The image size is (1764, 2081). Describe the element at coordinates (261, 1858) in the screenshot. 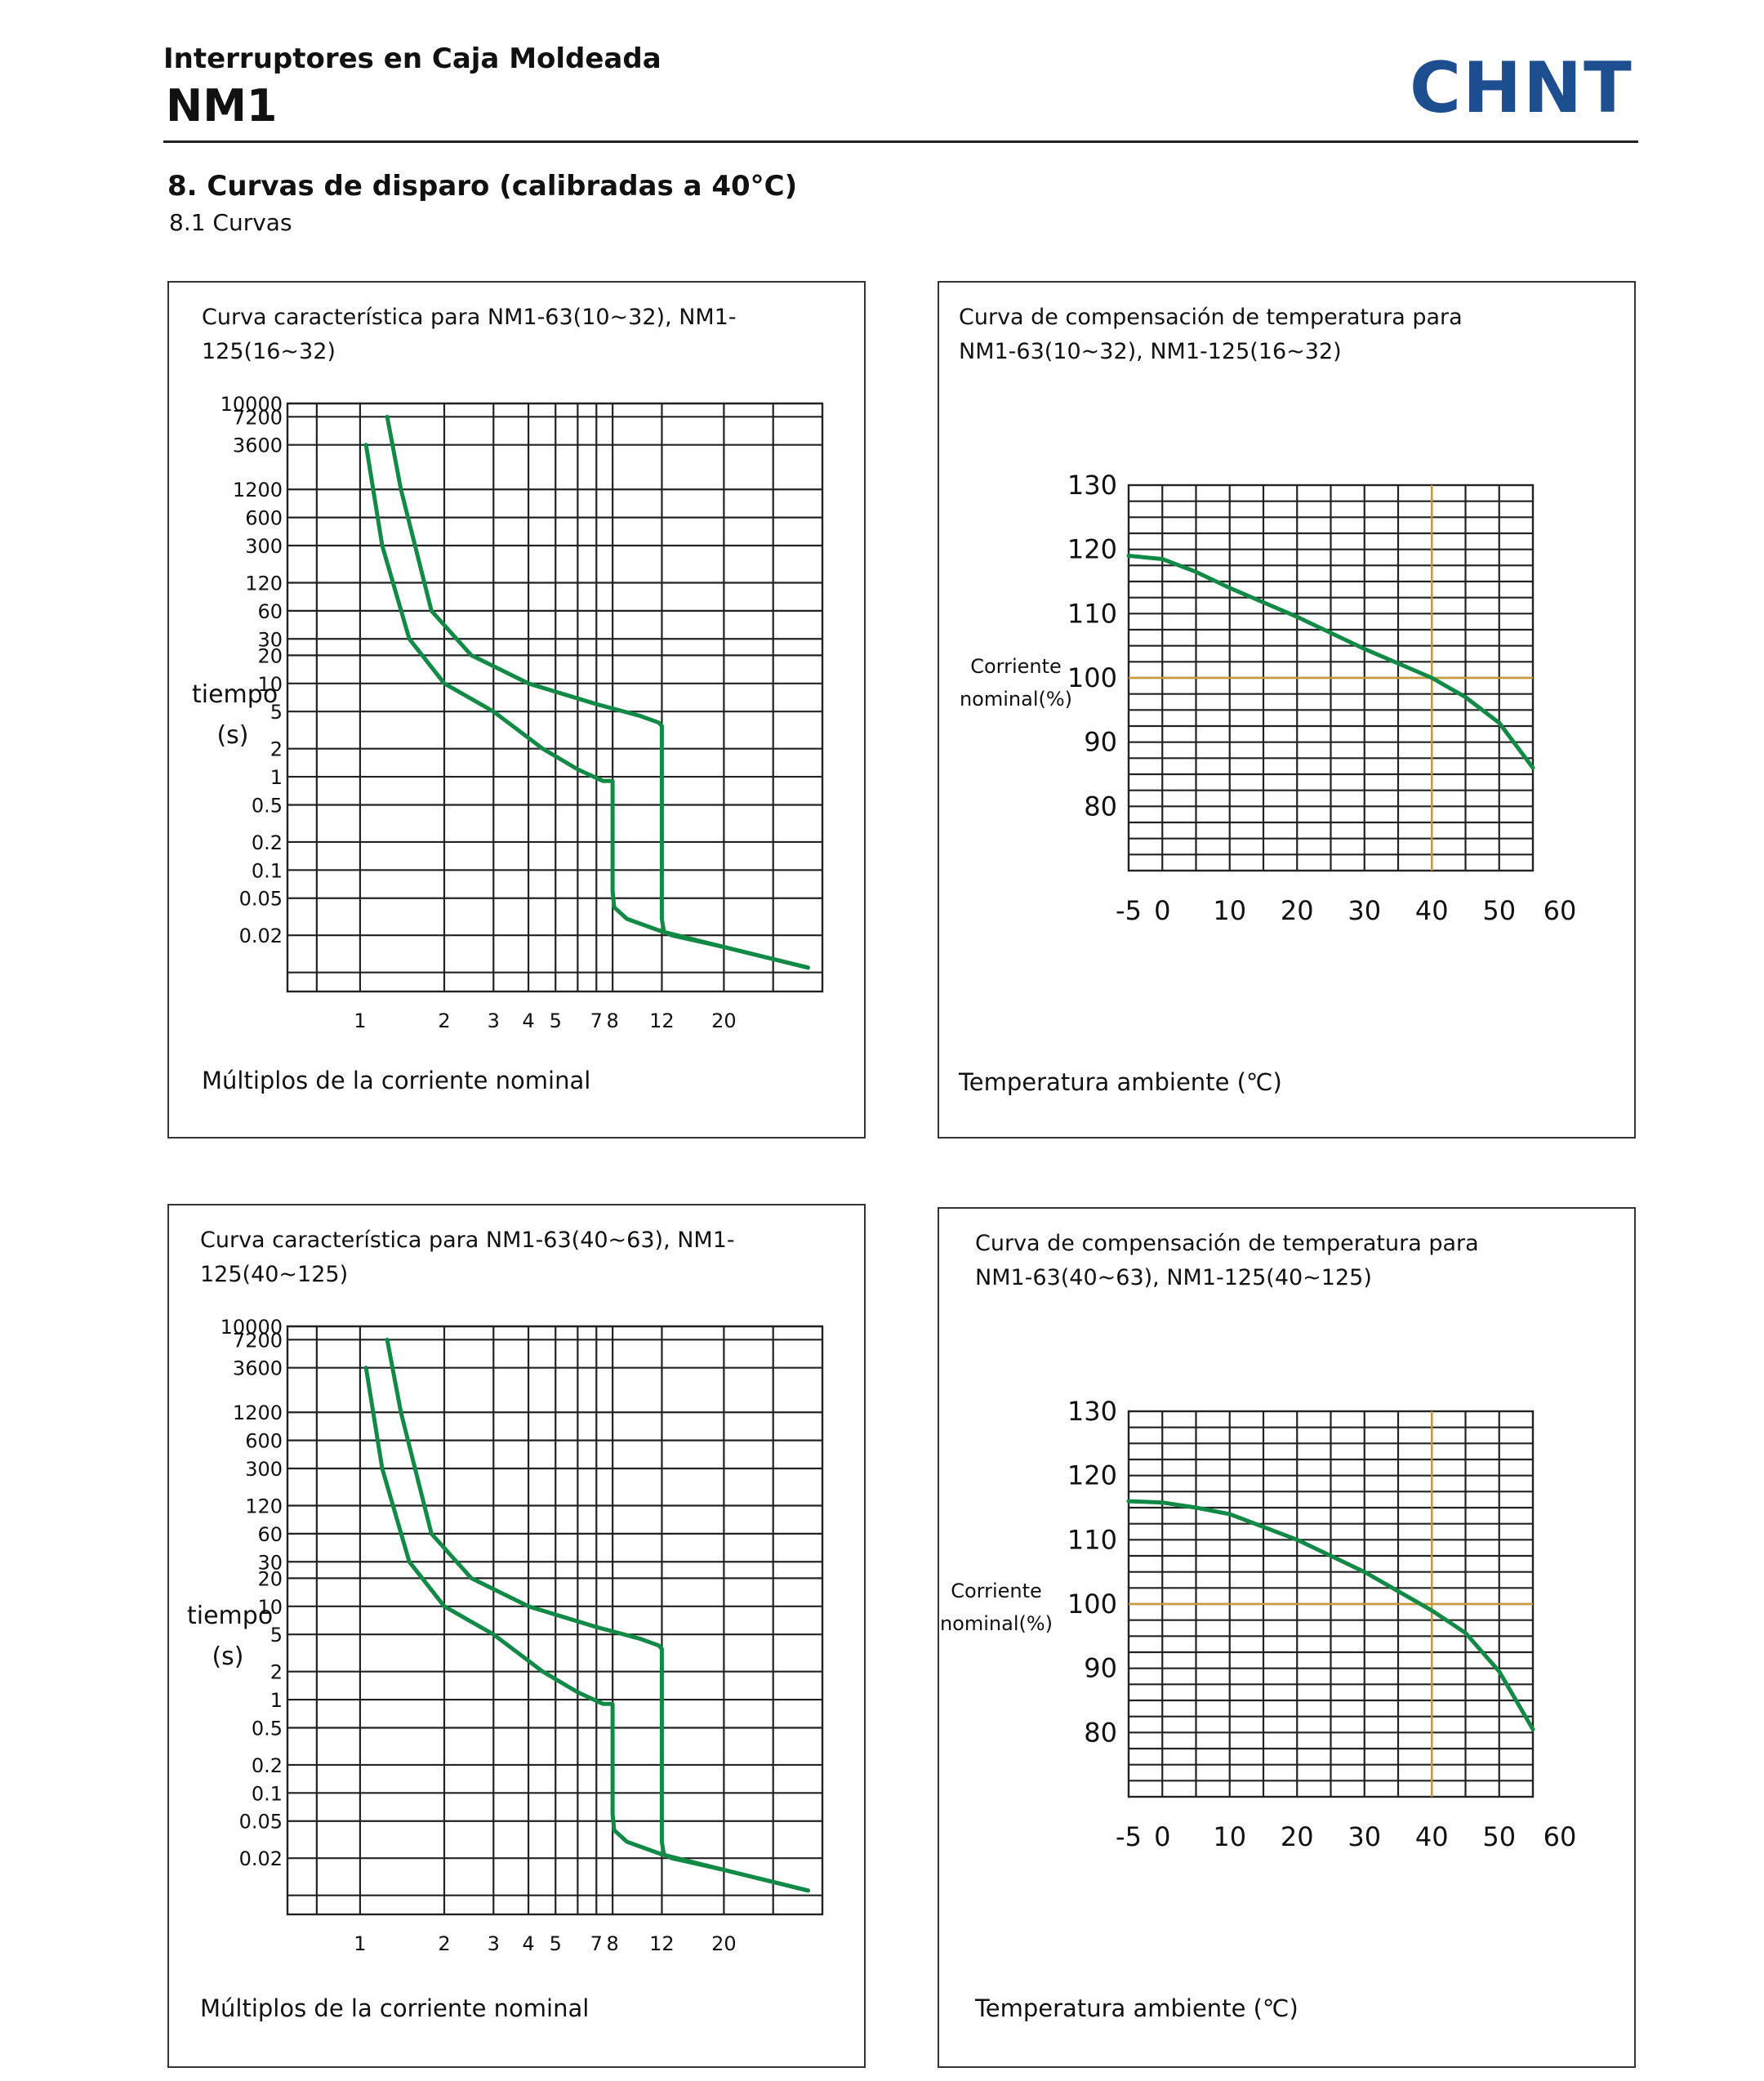

I see `y-tick-label: 0.02` at that location.